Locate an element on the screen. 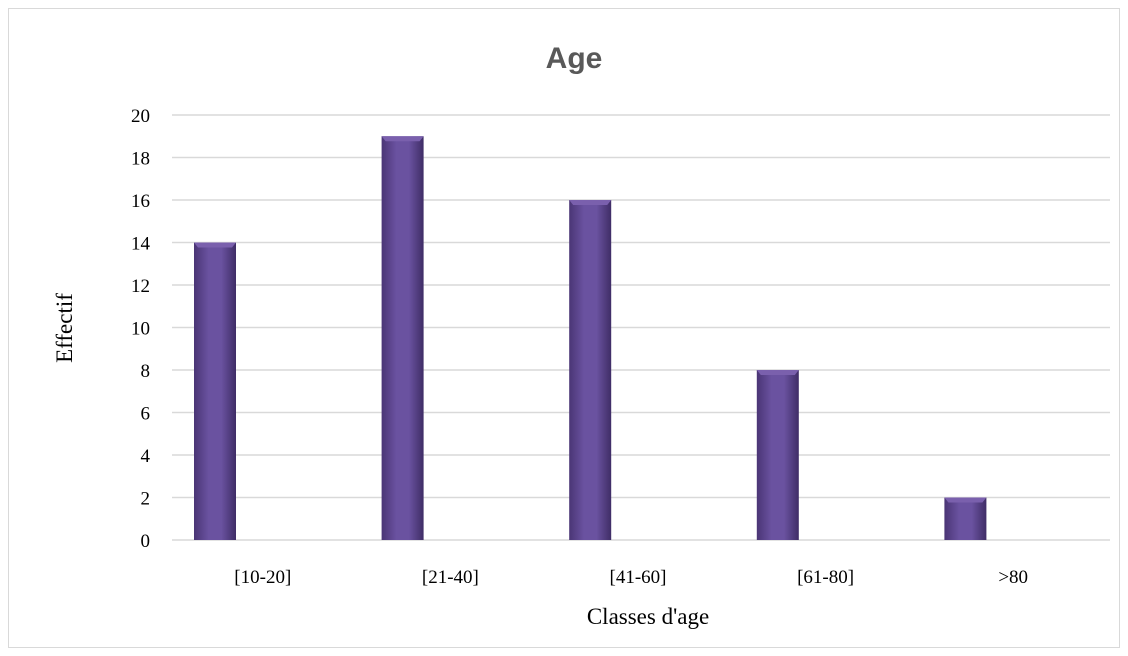 The width and height of the screenshot is (1128, 656). x-tick-label: [21-40] is located at coordinates (450, 577).